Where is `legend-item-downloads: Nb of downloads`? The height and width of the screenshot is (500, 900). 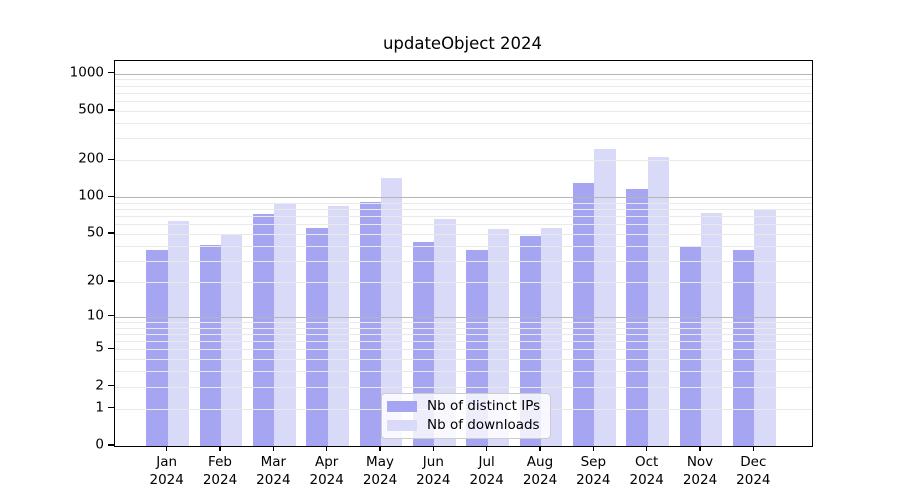 legend-item-downloads: Nb of downloads is located at coordinates (463, 424).